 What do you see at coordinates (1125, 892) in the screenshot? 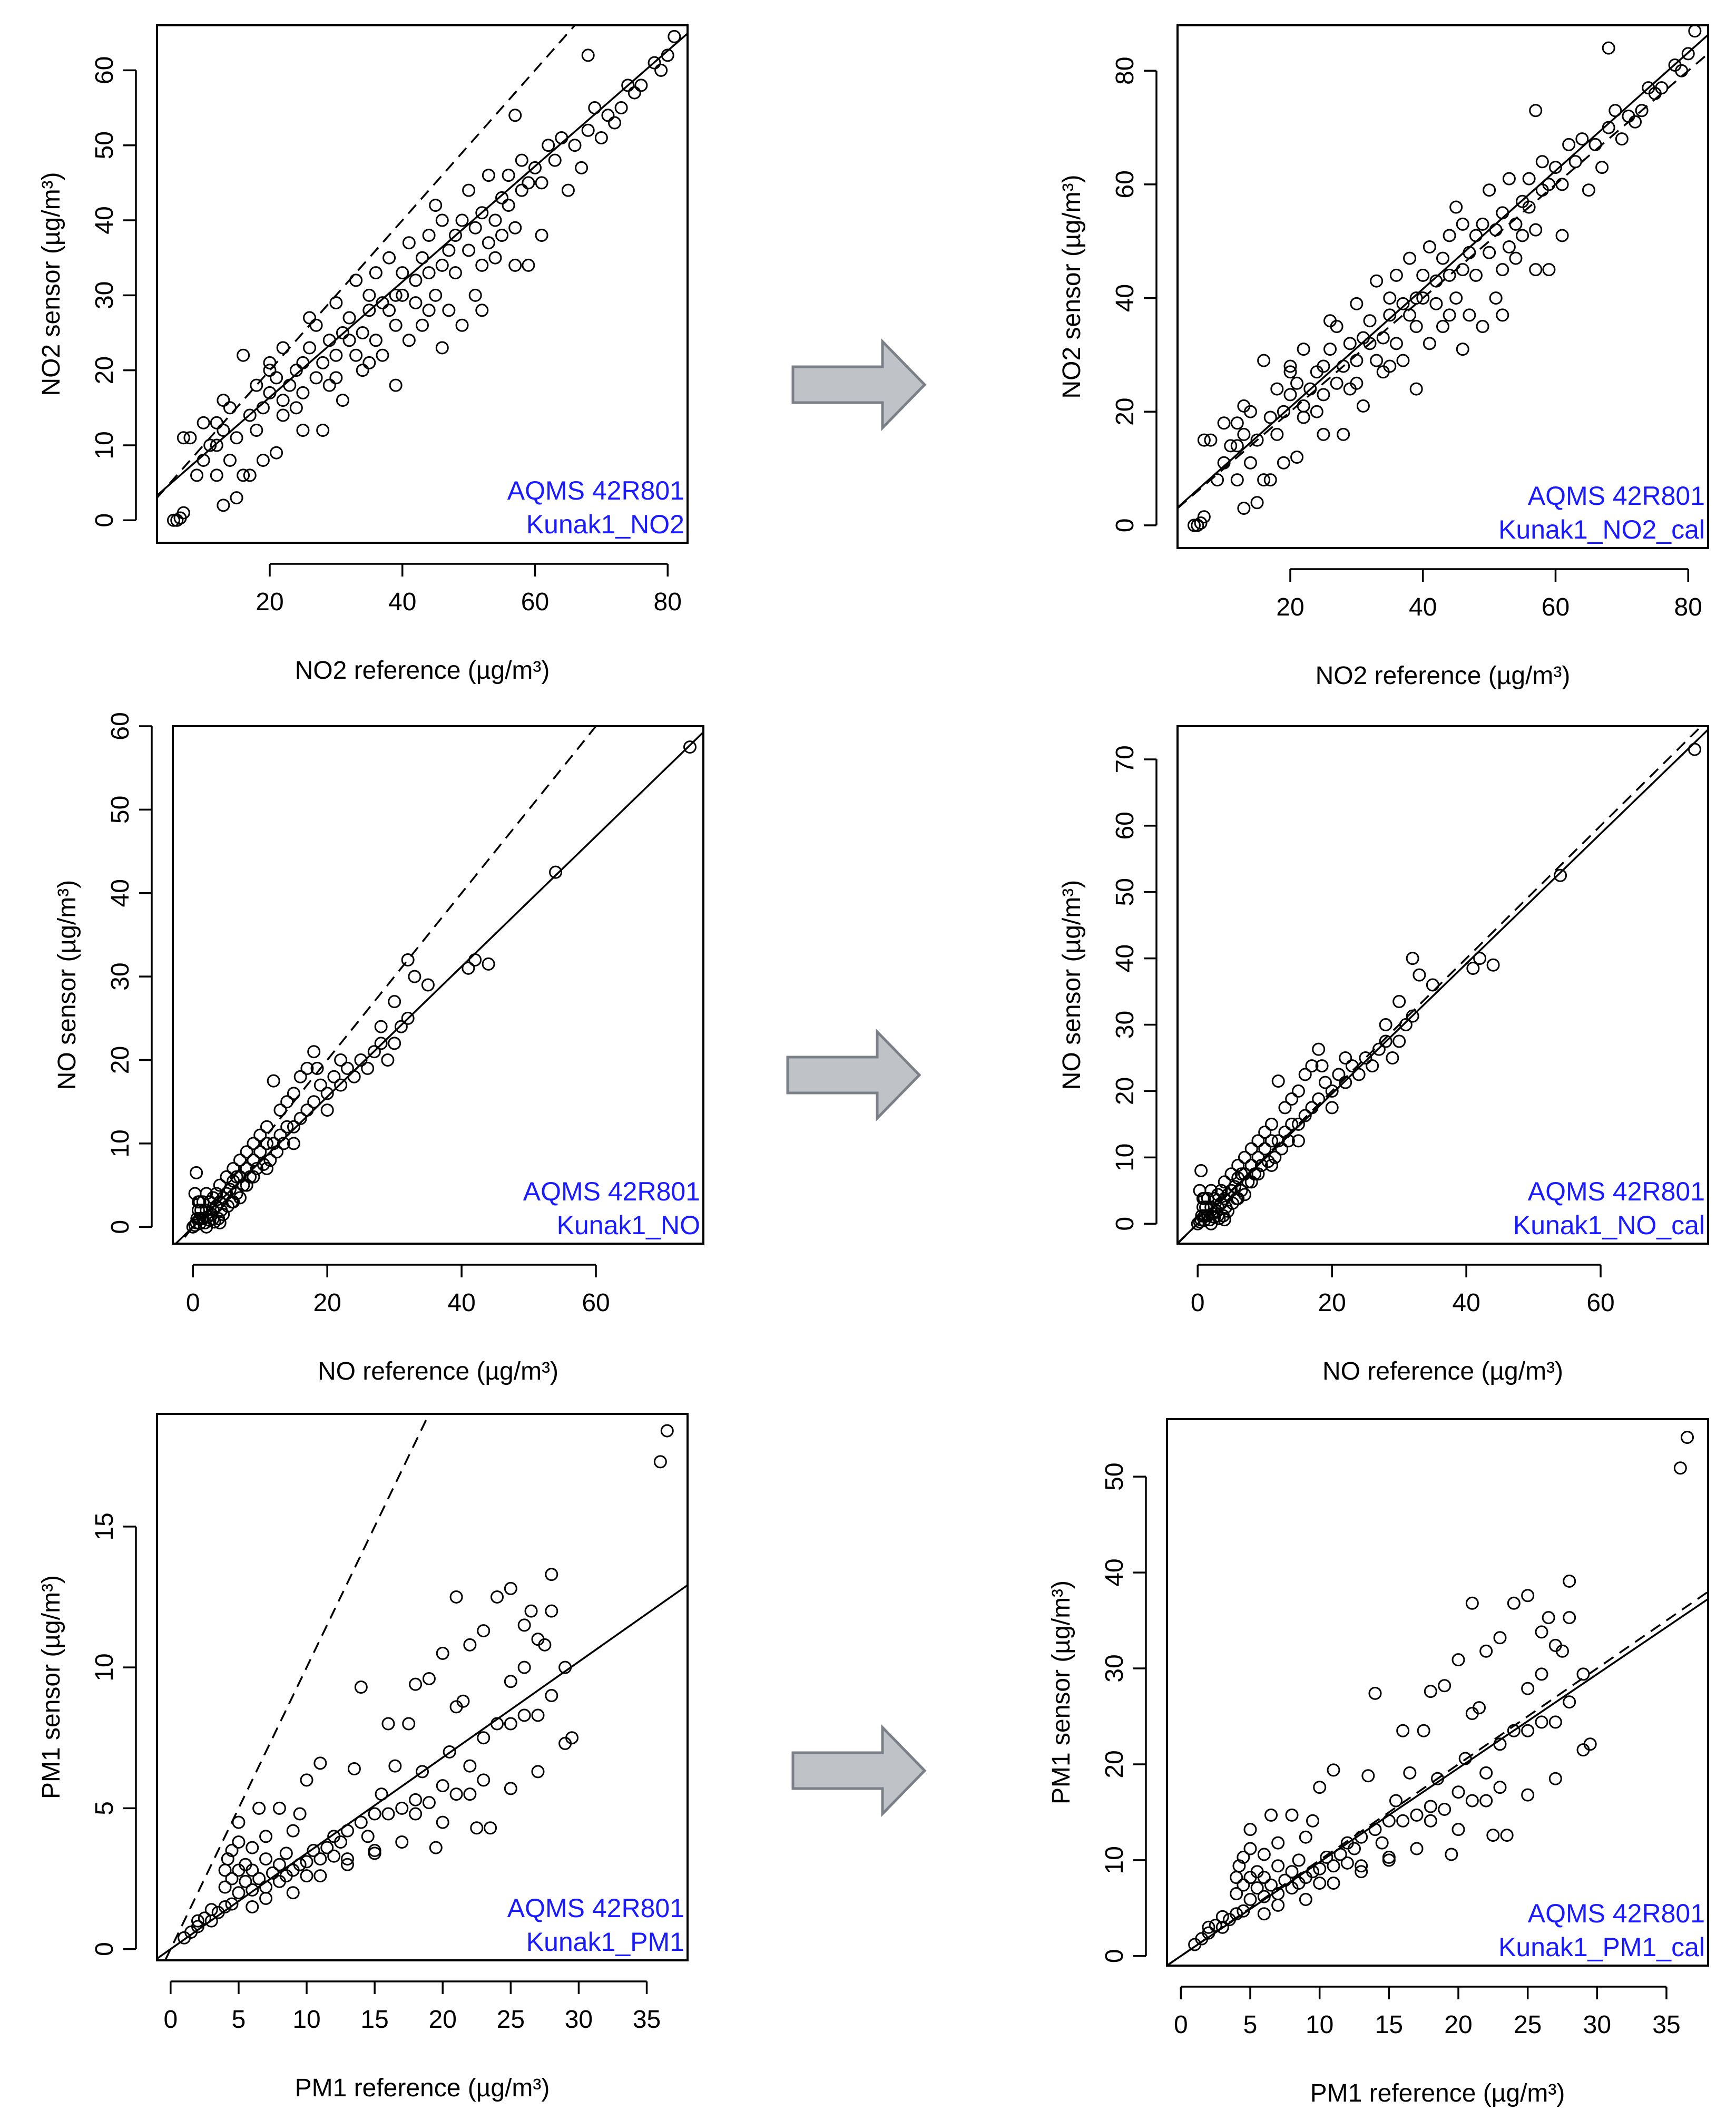
I see `y-tick-label: 50` at bounding box center [1125, 892].